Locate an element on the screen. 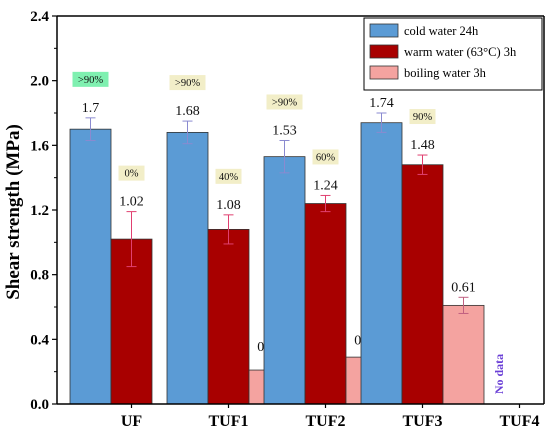  legend-label-1: warm water (63°C) 3h is located at coordinates (460, 52).